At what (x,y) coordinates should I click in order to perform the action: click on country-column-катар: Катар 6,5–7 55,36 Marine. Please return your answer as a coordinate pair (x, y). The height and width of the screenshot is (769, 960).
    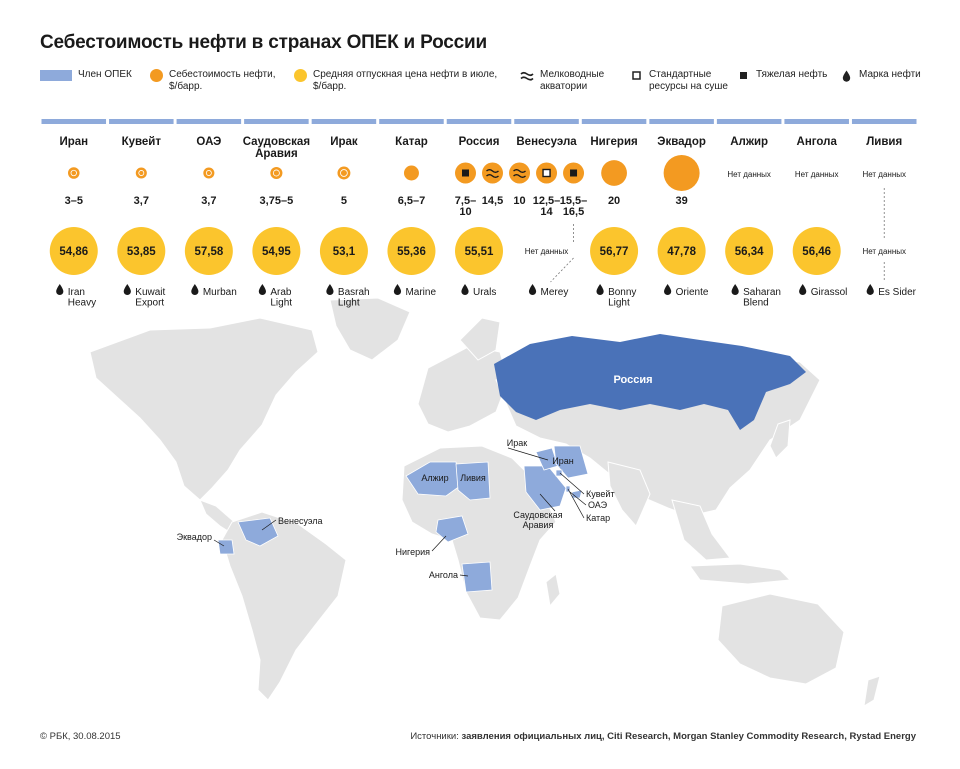
    Looking at the image, I should click on (411, 208).